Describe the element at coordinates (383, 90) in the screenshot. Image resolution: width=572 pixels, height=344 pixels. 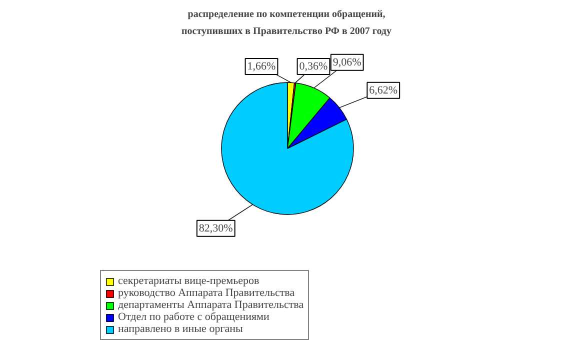
I see `data-label: 6,62%` at that location.